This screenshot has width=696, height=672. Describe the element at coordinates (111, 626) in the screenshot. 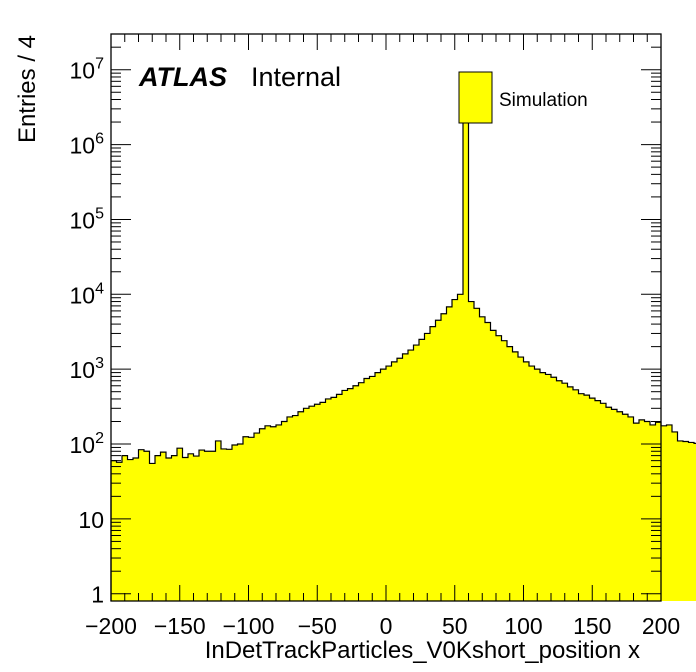

I see `x-tick-label: −200` at that location.